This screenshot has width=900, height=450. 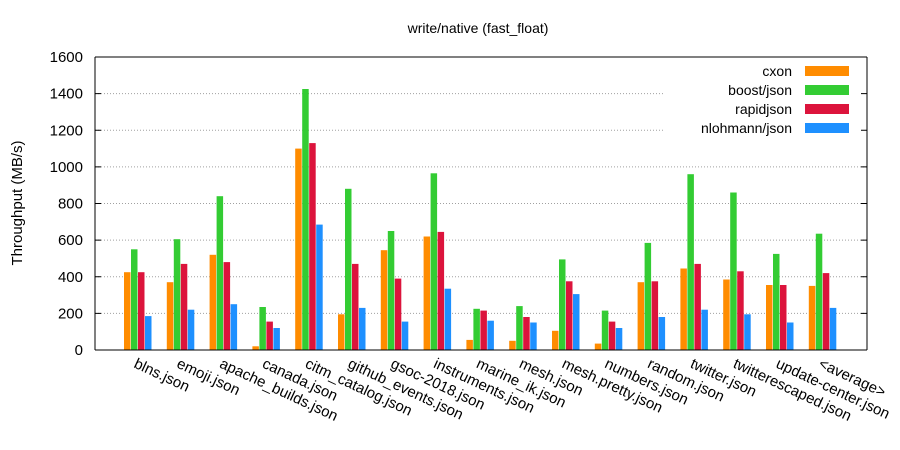 I want to click on legend-label: nlohmann/json, so click(x=746, y=128).